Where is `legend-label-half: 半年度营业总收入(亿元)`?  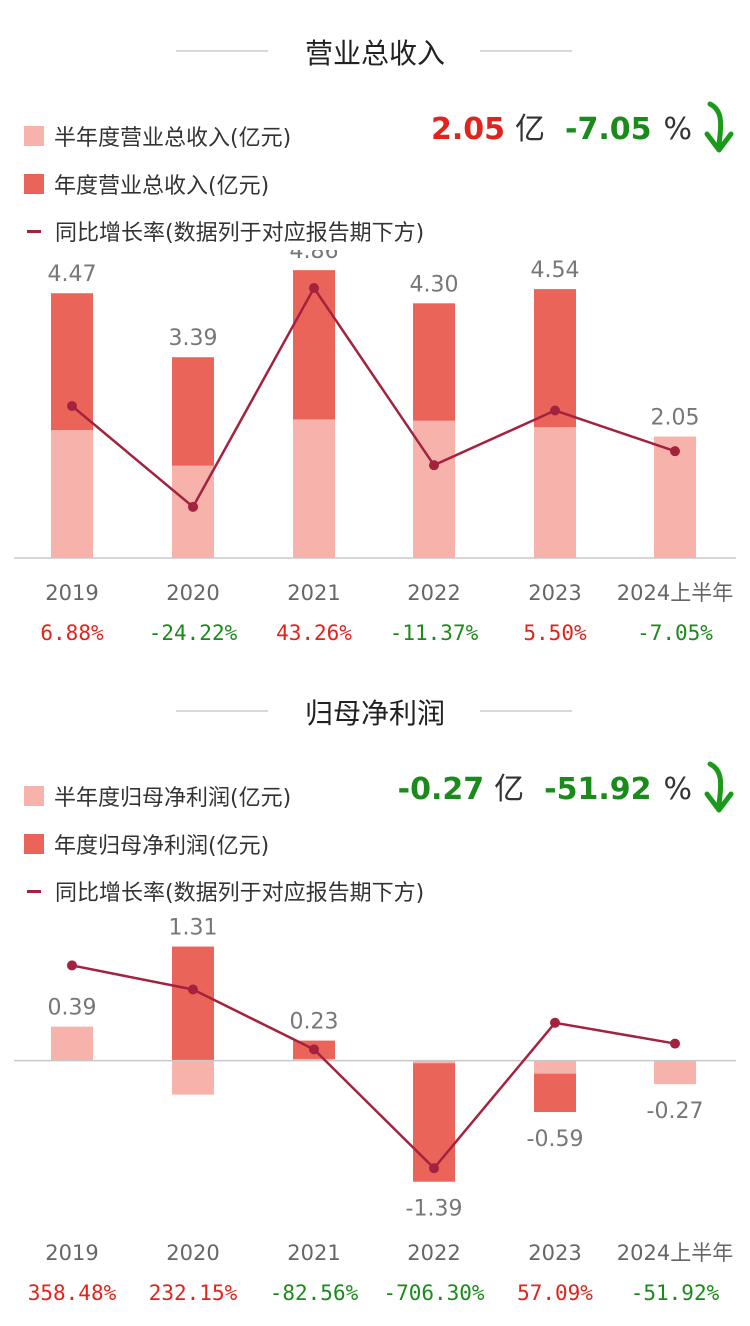
legend-label-half: 半年度营业总收入(亿元) is located at coordinates (173, 138).